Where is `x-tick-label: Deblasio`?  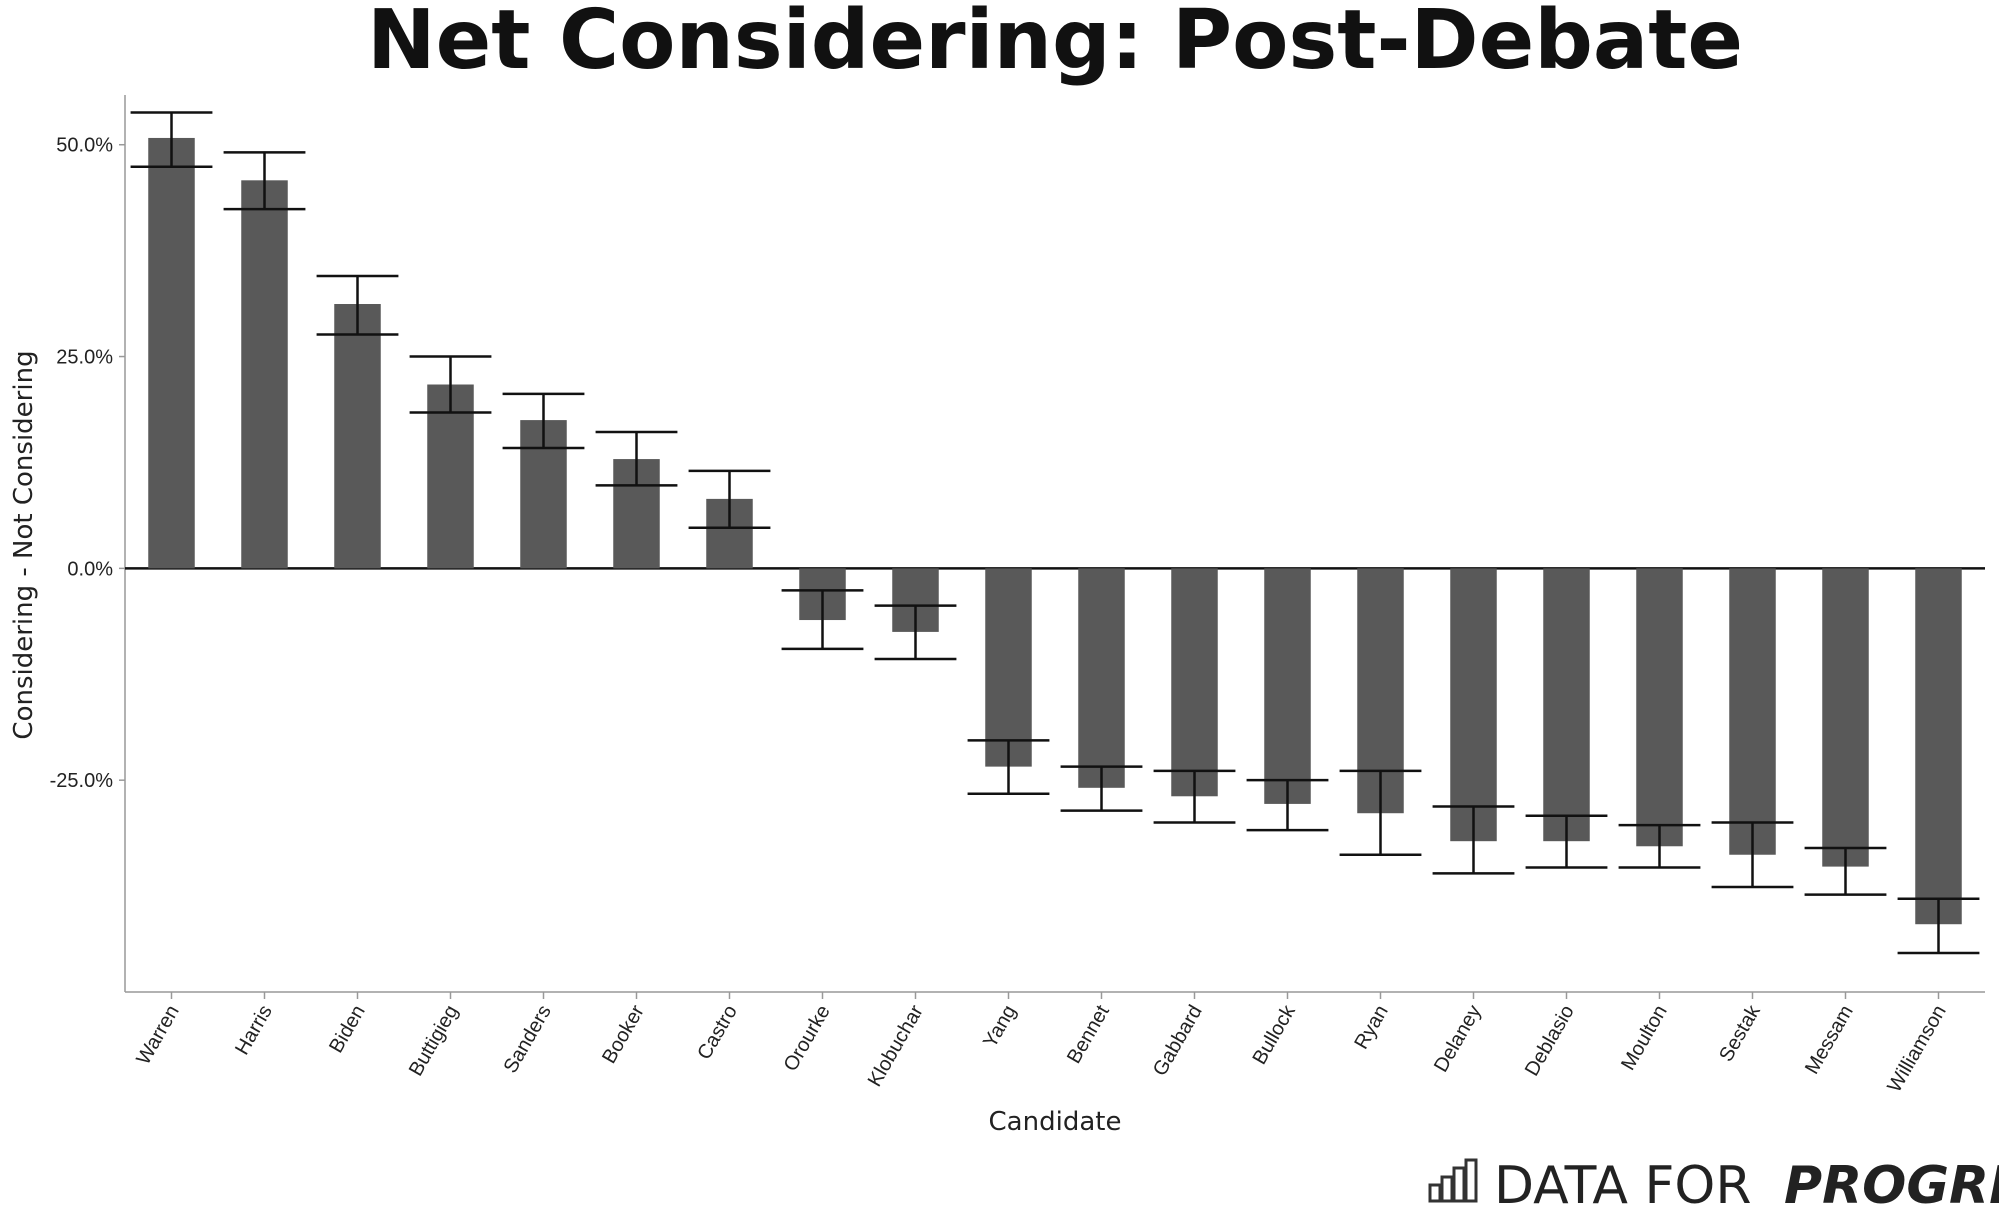
x-tick-label: Deblasio is located at coordinates (1550, 1041).